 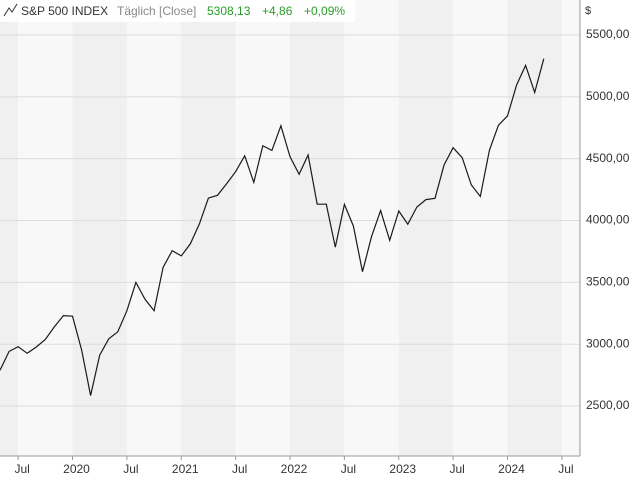 I want to click on last-value: 5308,13, so click(x=229, y=11).